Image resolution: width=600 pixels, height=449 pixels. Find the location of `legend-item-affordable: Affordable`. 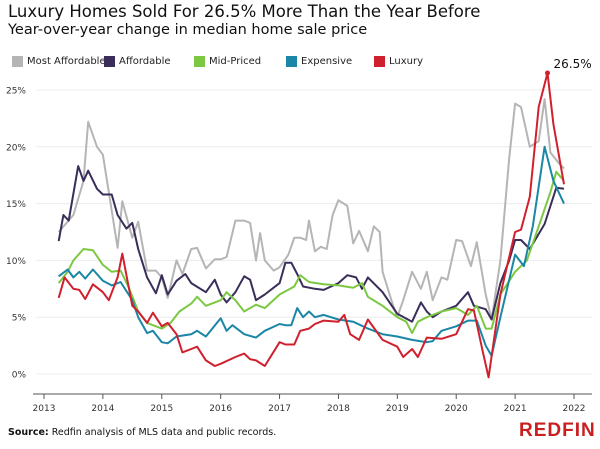

legend-item-affordable: Affordable is located at coordinates (137, 61).